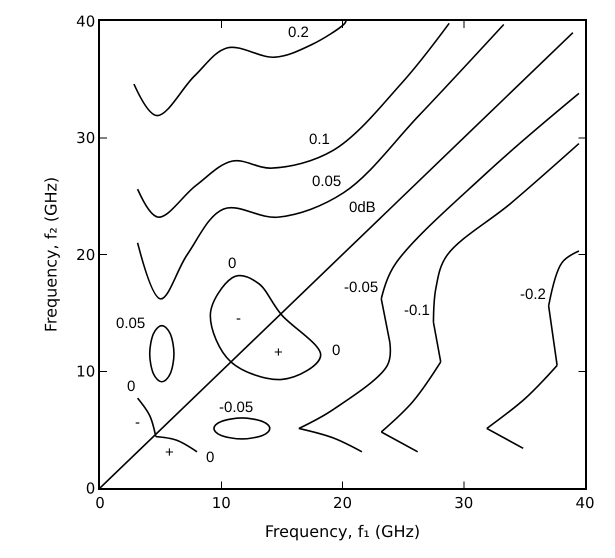 The height and width of the screenshot is (558, 615). Describe the element at coordinates (319, 139) in the screenshot. I see `annotation: 0.1` at that location.